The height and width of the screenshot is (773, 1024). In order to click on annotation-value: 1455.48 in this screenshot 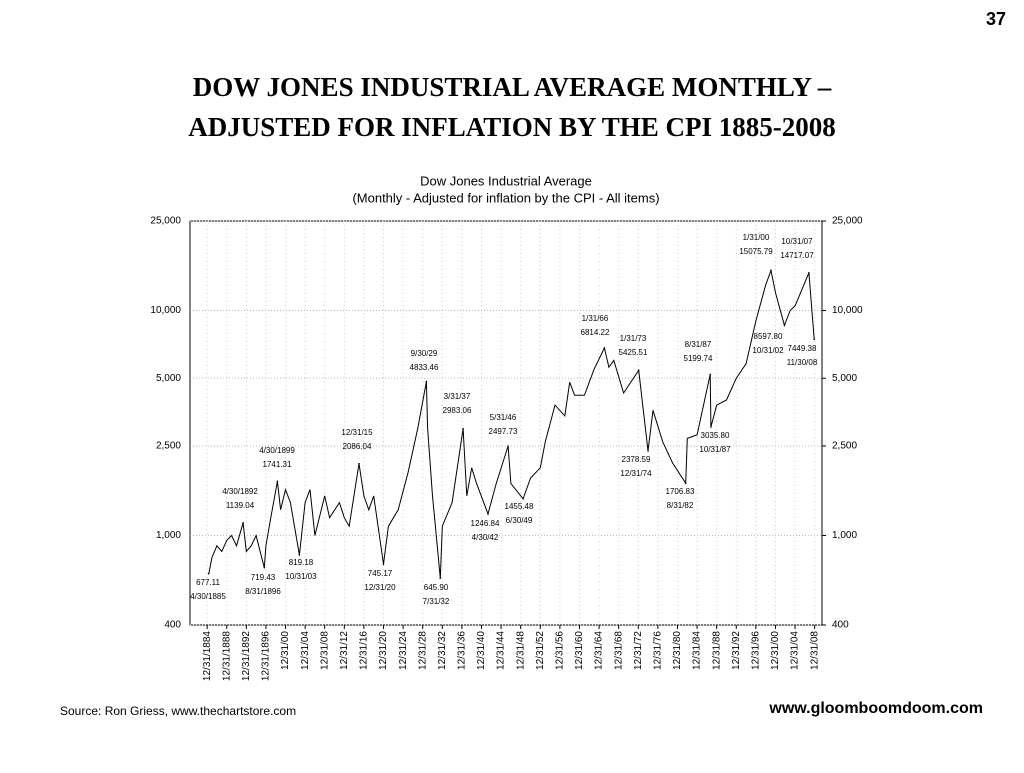, I will do `click(519, 506)`.